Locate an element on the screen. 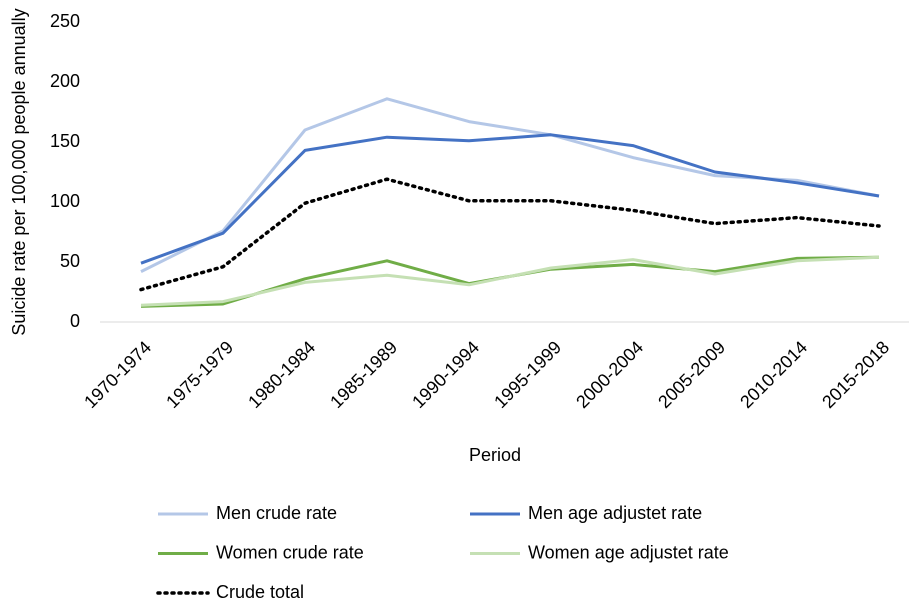 The width and height of the screenshot is (909, 612). x-tick-label: 1995-1999 is located at coordinates (527, 374).